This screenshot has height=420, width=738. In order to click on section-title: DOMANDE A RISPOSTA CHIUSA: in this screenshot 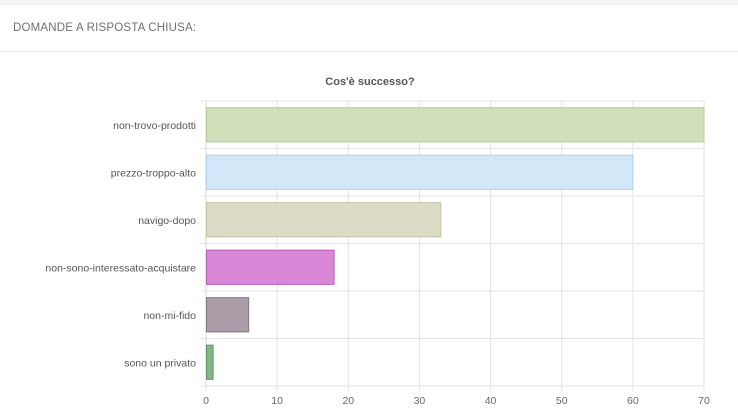, I will do `click(105, 28)`.